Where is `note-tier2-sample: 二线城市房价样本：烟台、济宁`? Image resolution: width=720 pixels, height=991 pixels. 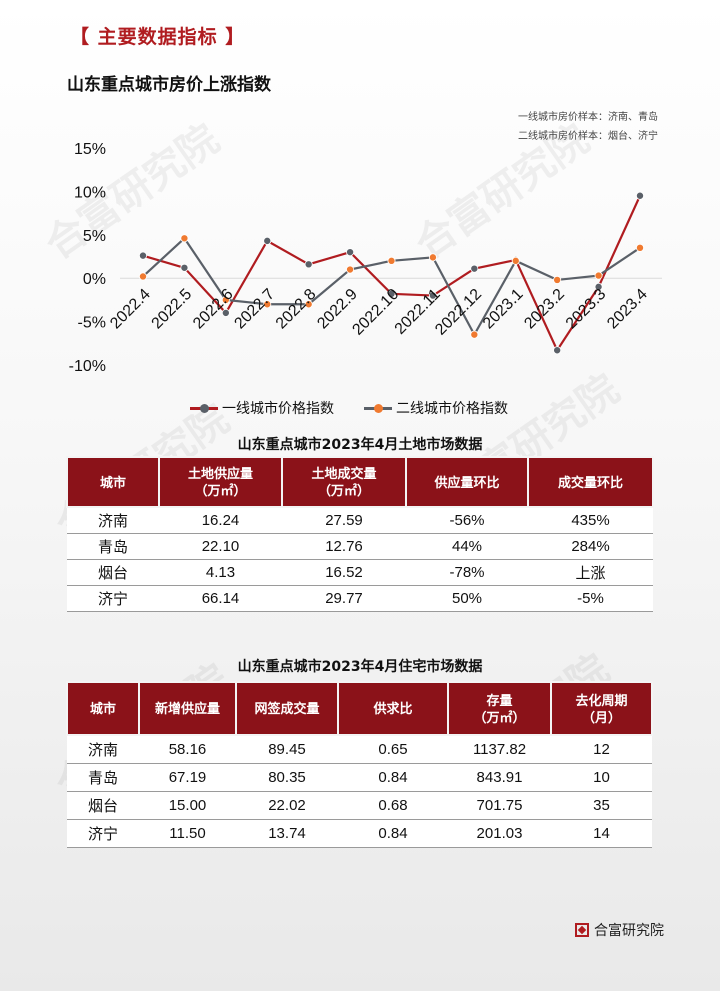 note-tier2-sample: 二线城市房价样本：烟台、济宁 is located at coordinates (588, 136).